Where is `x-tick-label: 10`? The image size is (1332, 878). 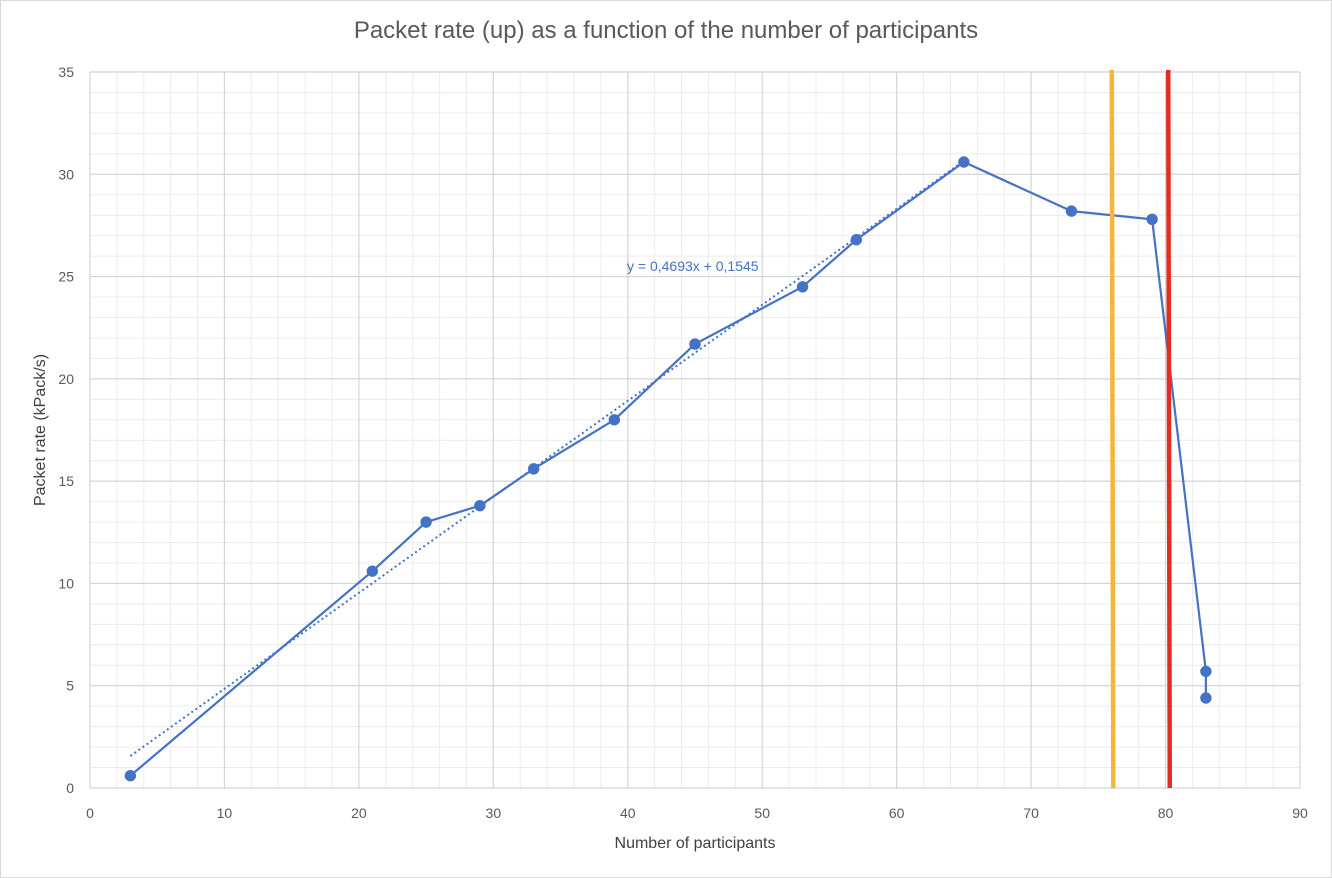 x-tick-label: 10 is located at coordinates (225, 813).